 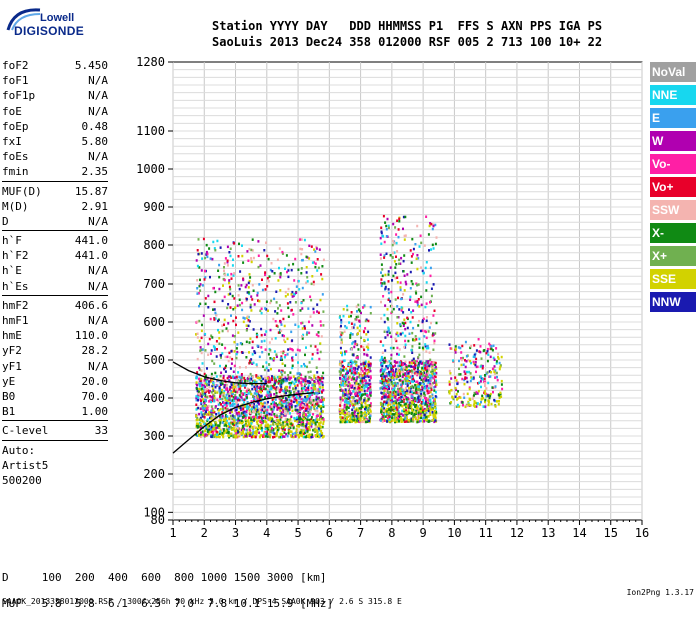 I want to click on y-tick-label: 100, so click(x=154, y=512).